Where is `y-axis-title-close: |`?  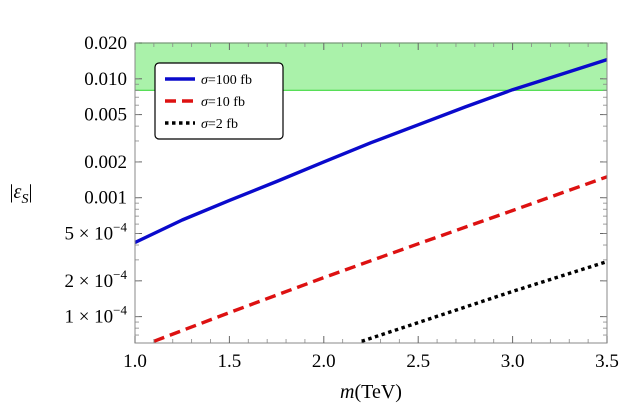
y-axis-title-close: | is located at coordinates (30, 192).